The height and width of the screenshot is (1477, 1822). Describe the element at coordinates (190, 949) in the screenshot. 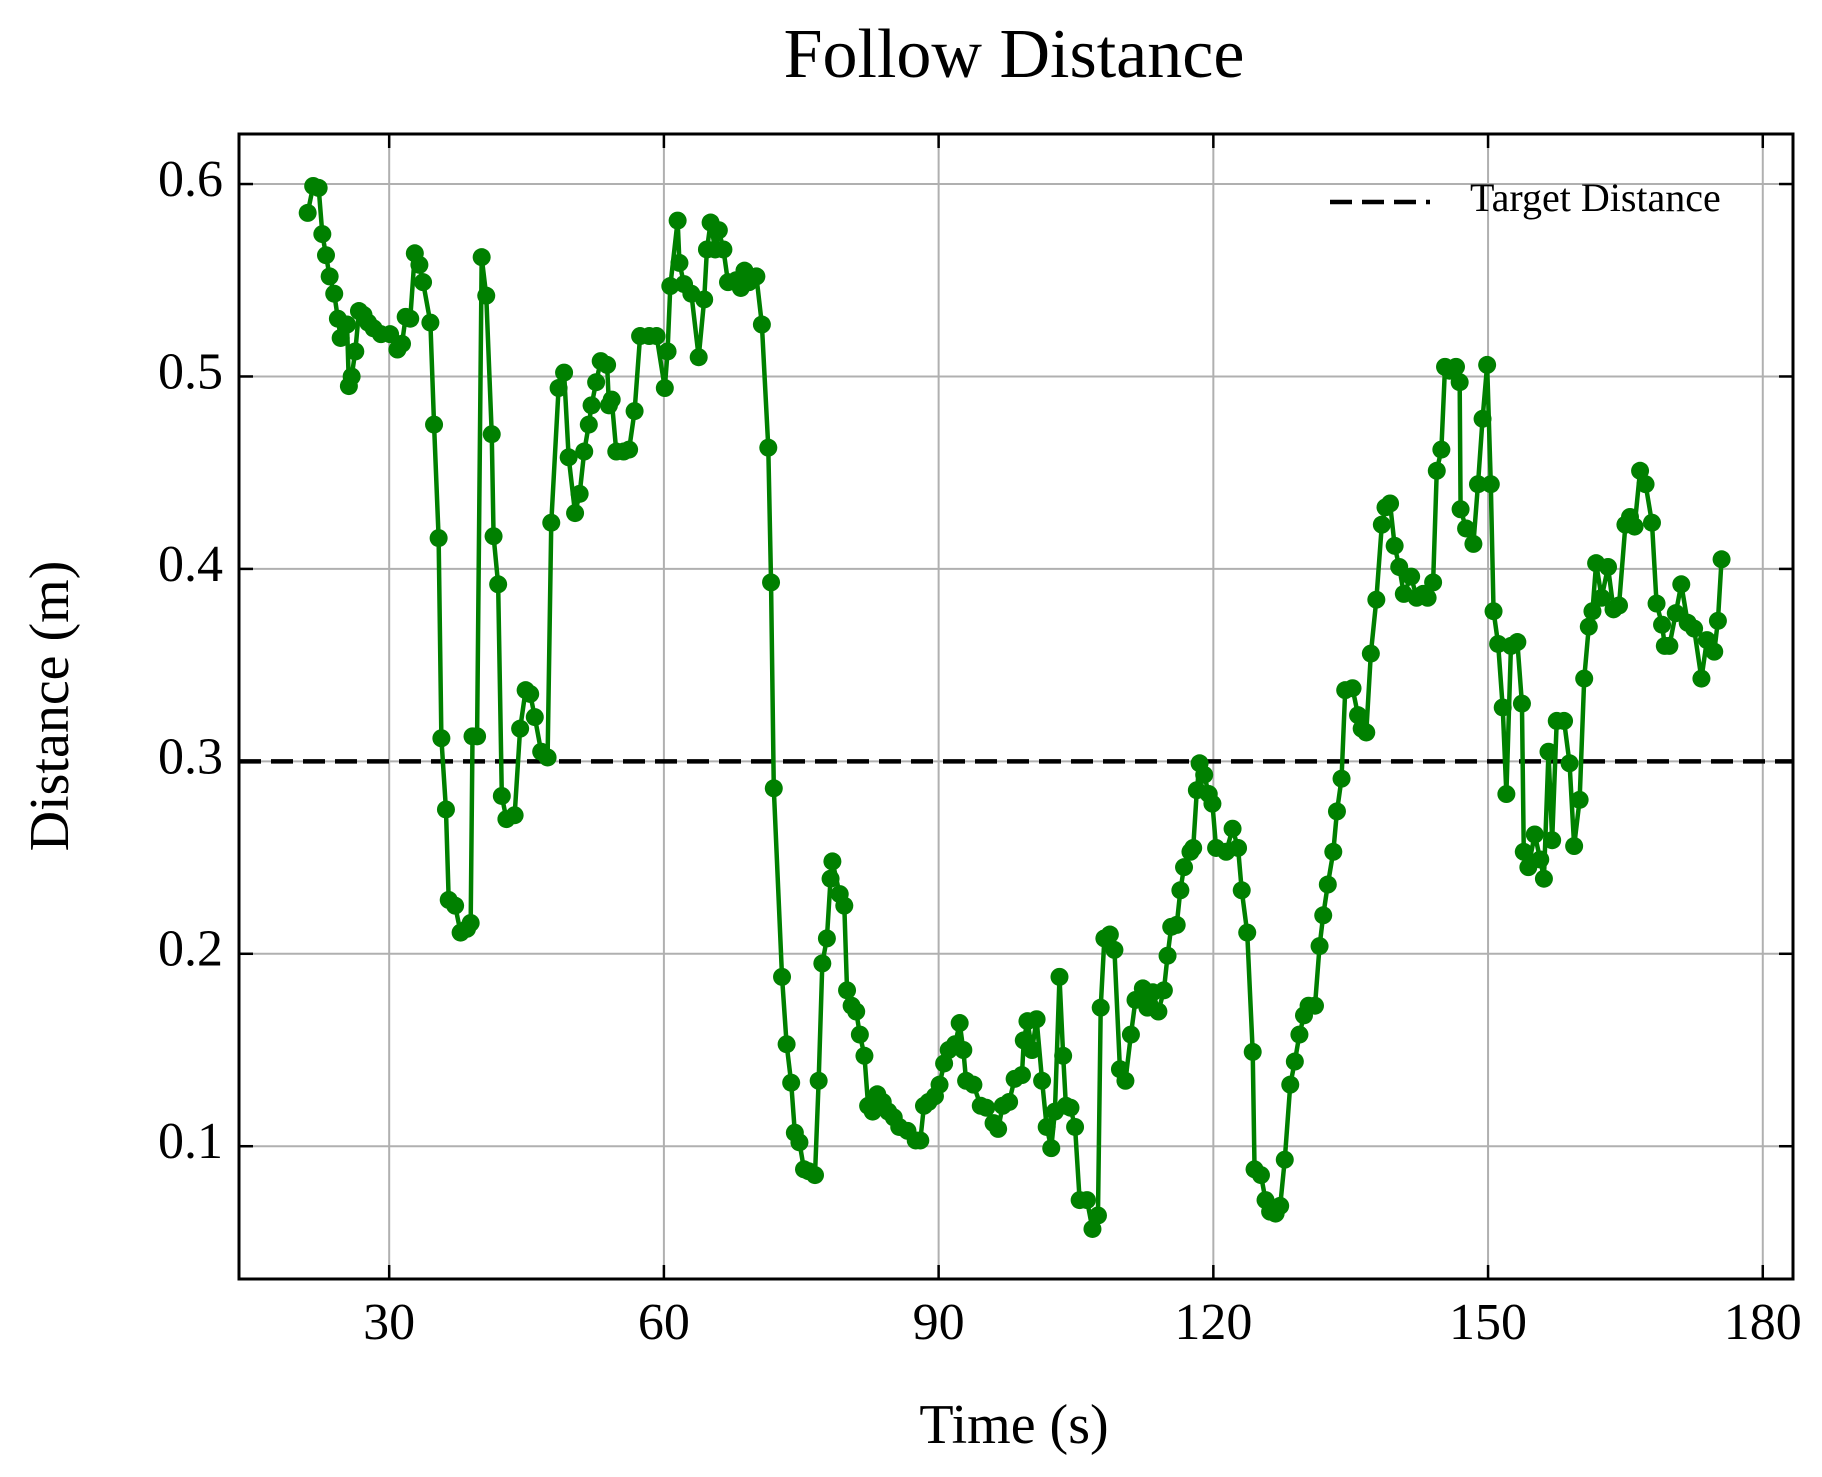

I see `y-tick-label: 0.2` at that location.